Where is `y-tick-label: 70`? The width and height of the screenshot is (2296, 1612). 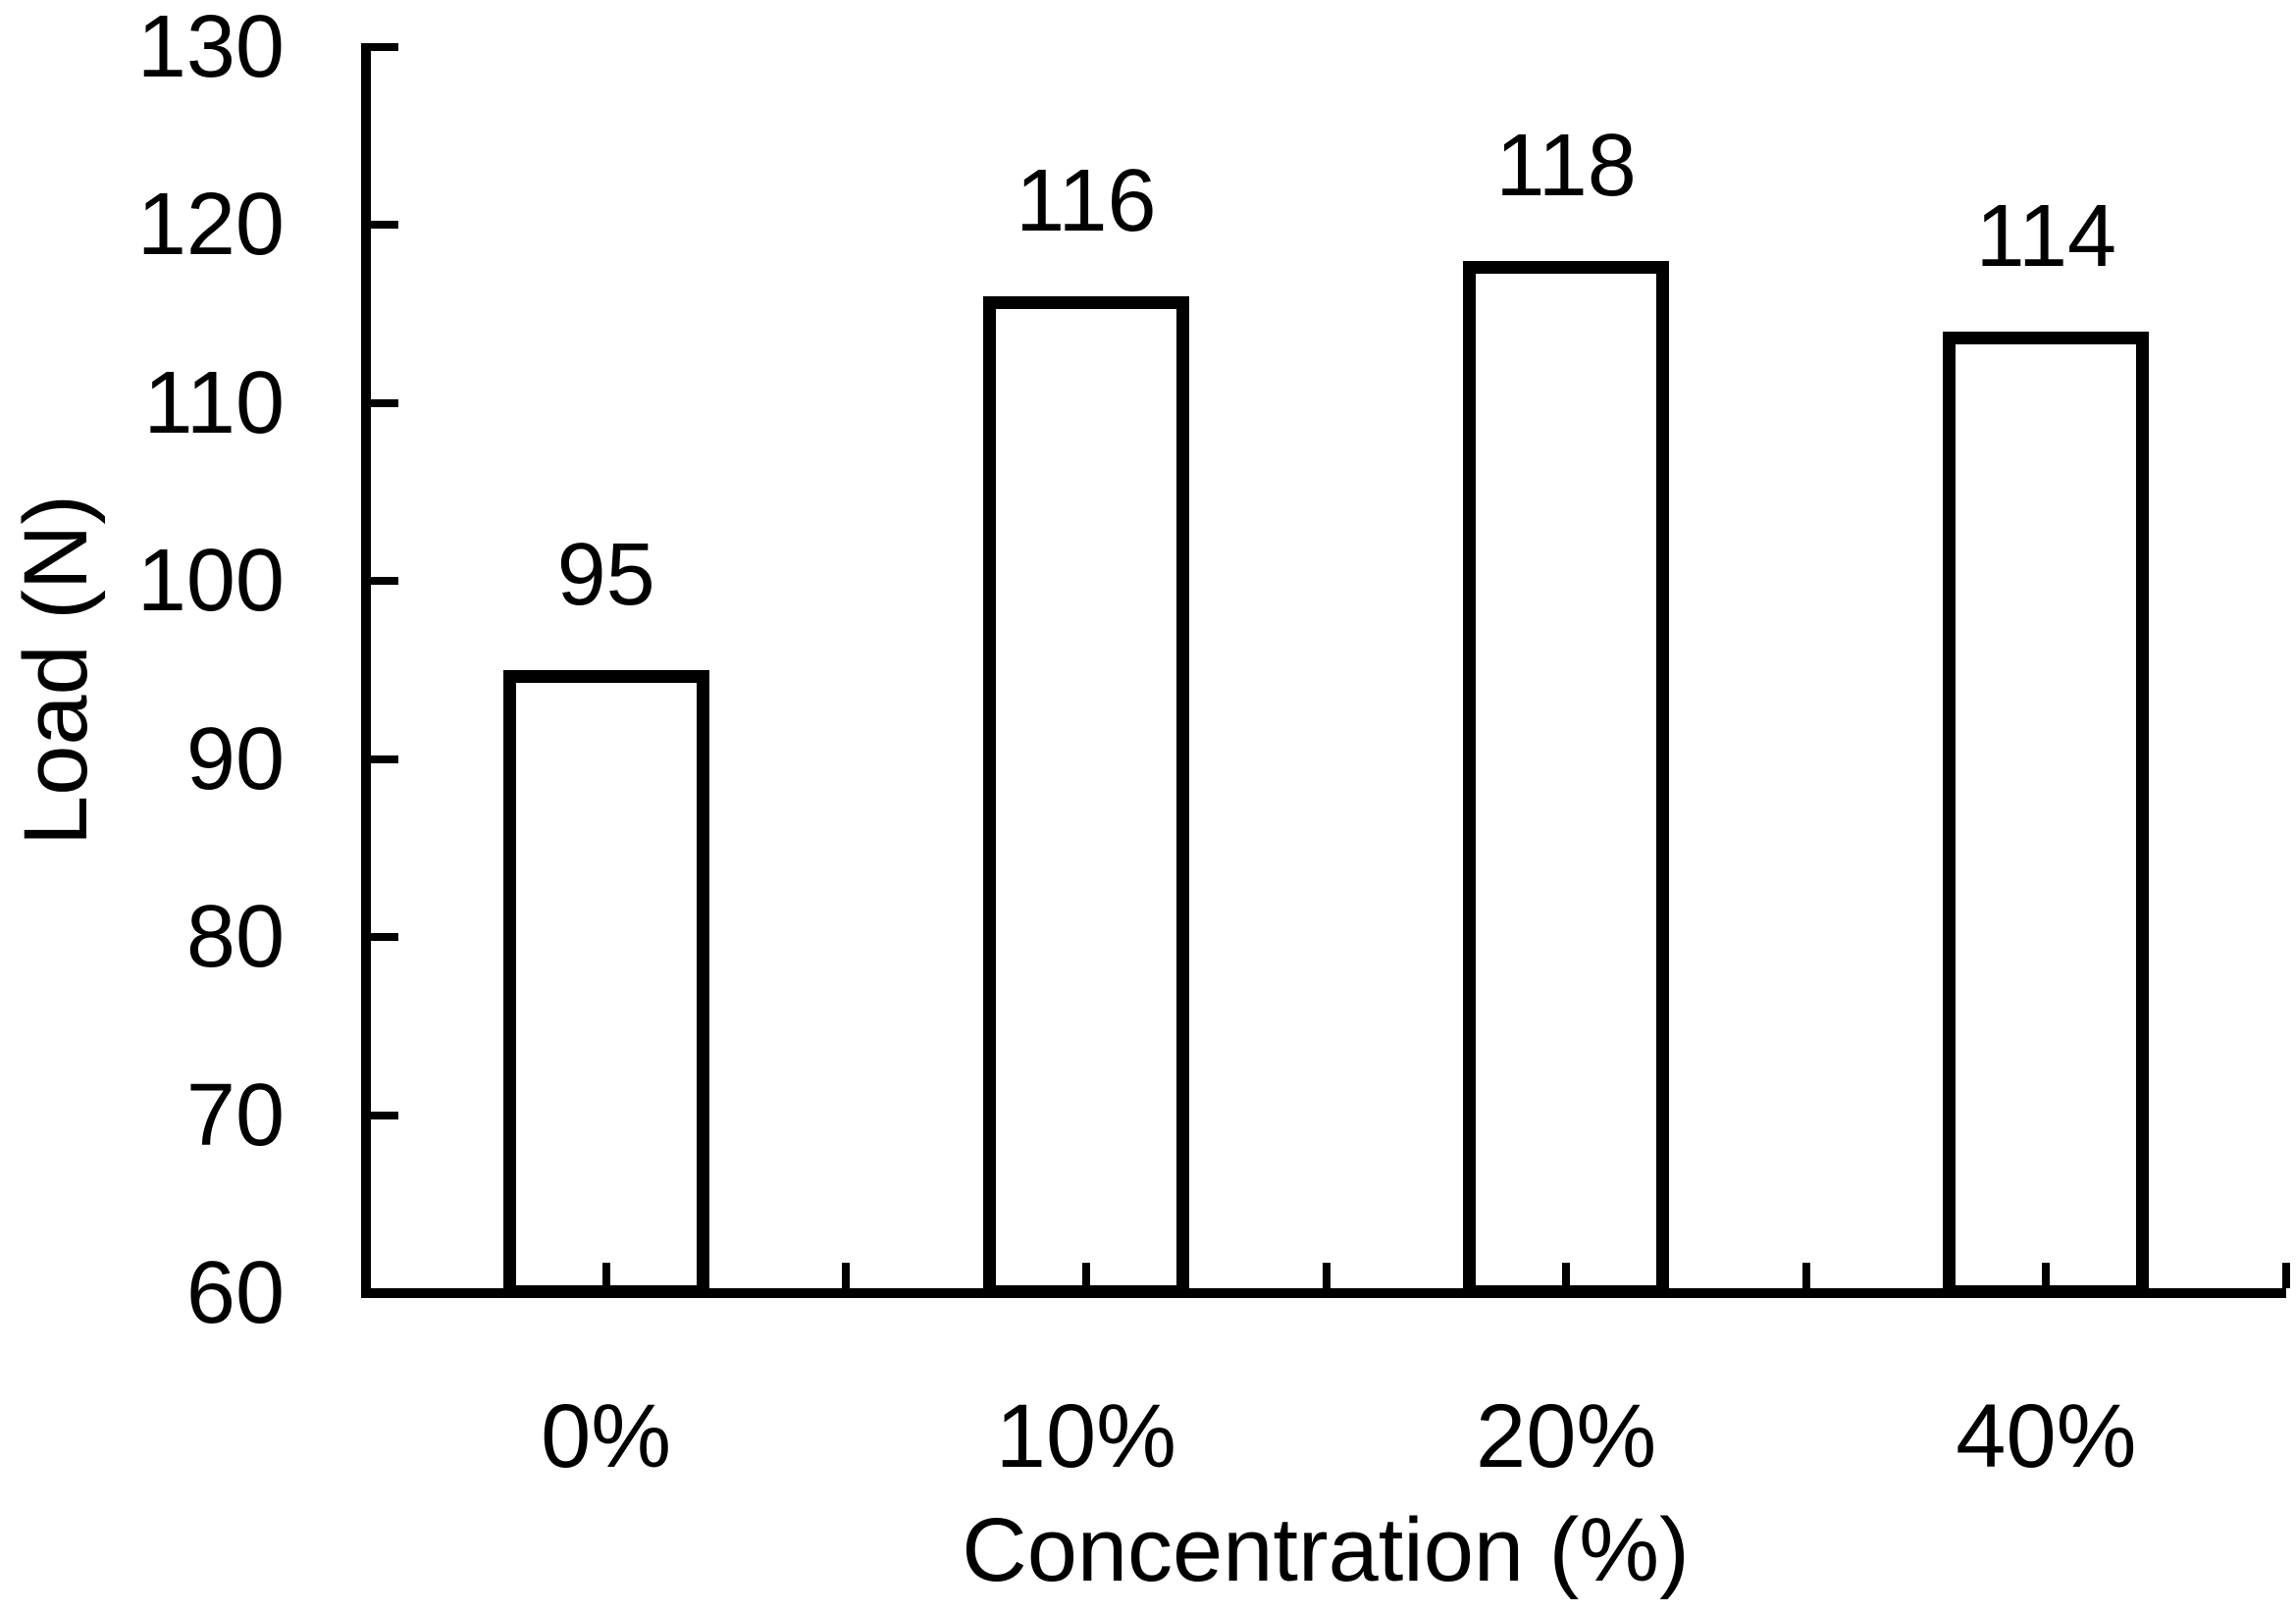 y-tick-label: 70 is located at coordinates (235, 1115).